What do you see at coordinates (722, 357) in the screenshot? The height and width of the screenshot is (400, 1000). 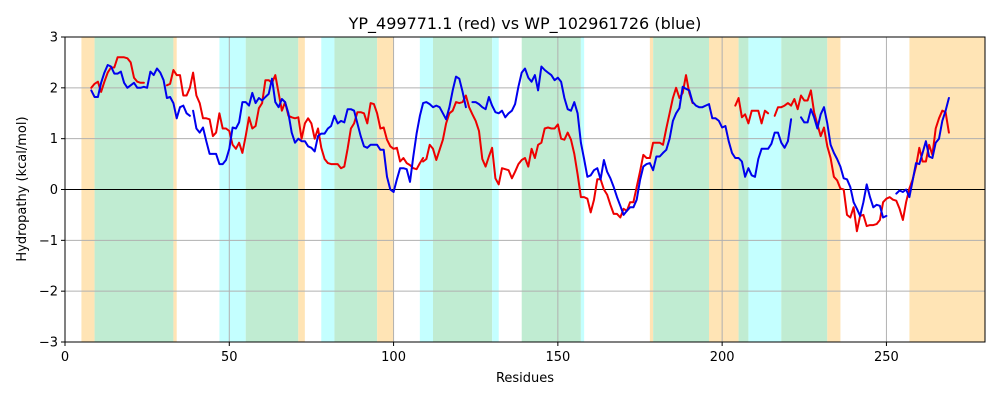 I see `x-tick-label: 200` at bounding box center [722, 357].